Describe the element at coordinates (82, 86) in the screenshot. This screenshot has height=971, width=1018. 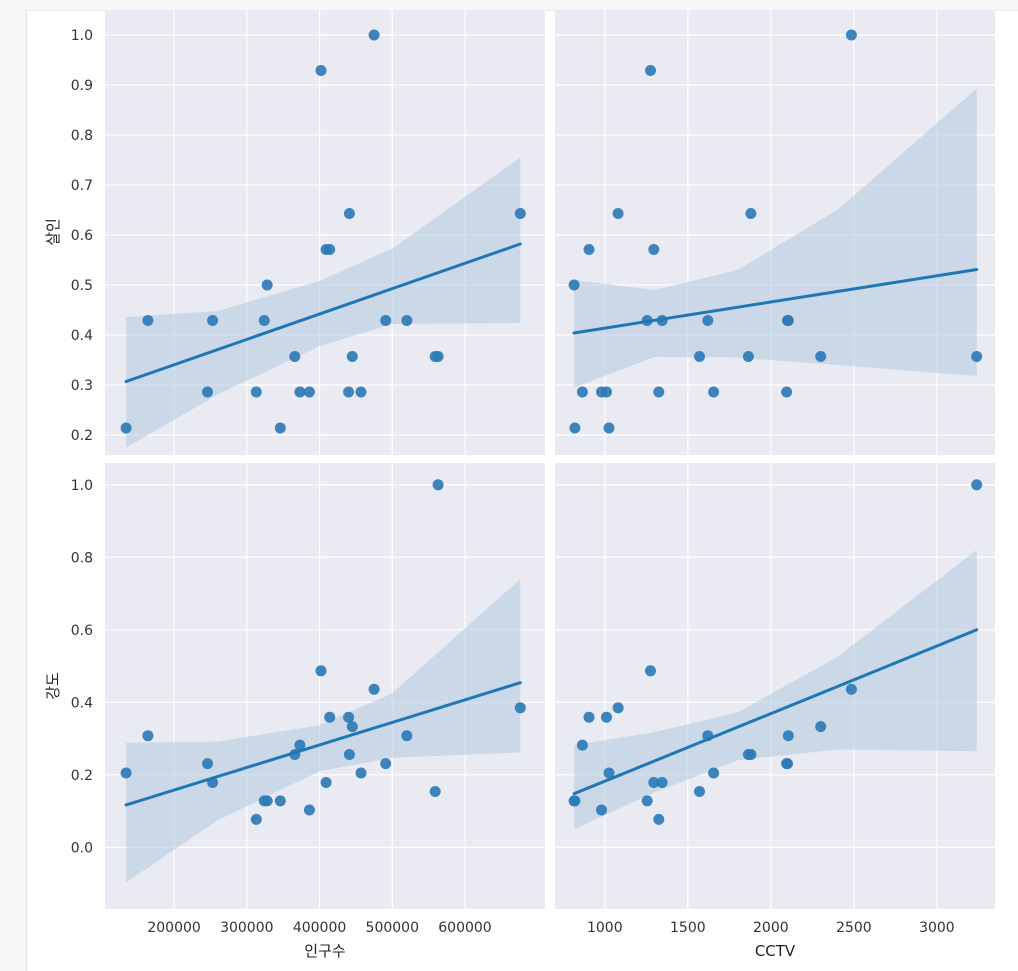
I see `y-tick-label: 0.9` at that location.